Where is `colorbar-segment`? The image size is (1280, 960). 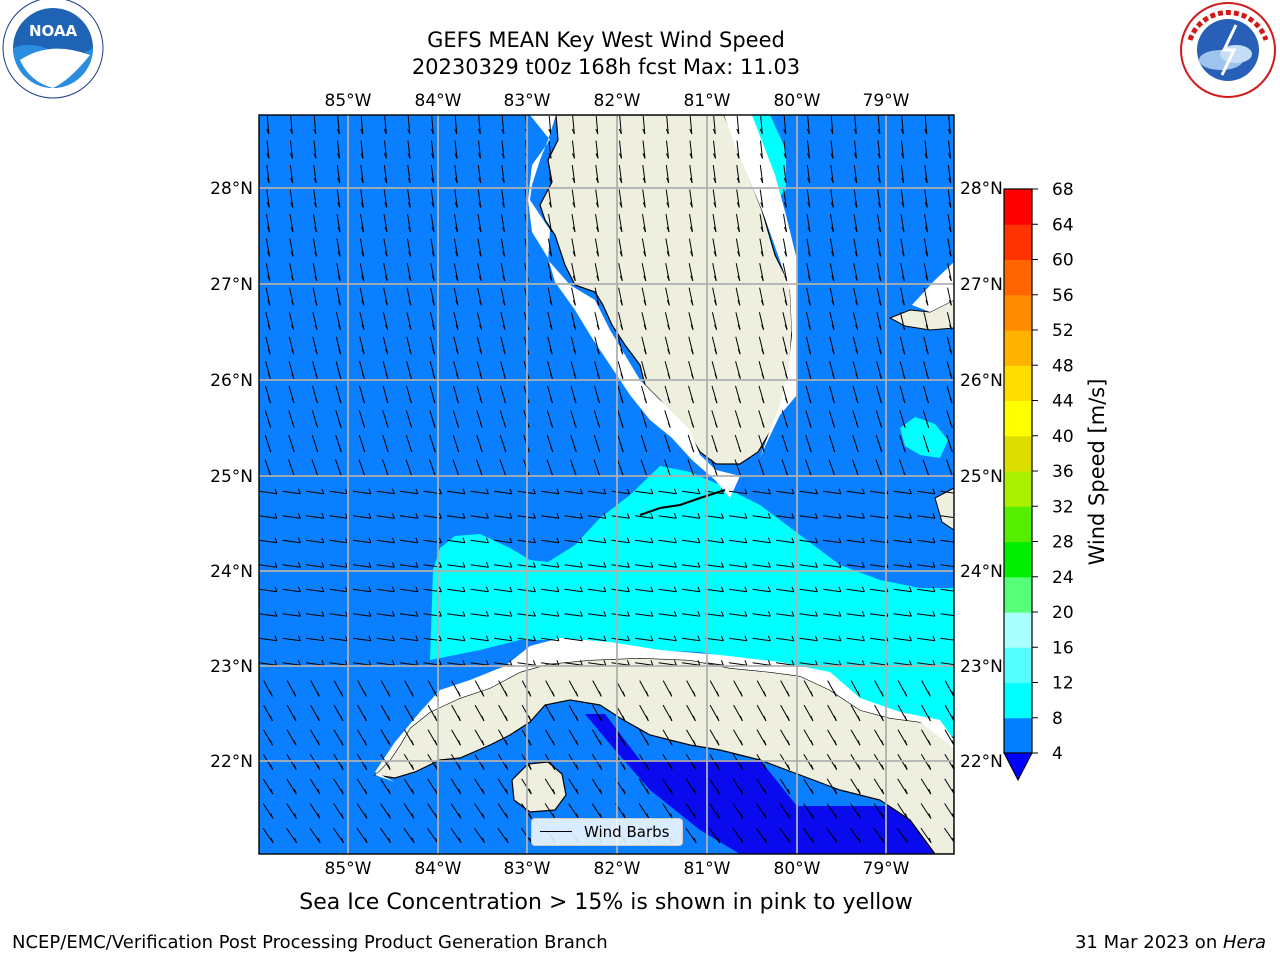 colorbar-segment is located at coordinates (1018, 665).